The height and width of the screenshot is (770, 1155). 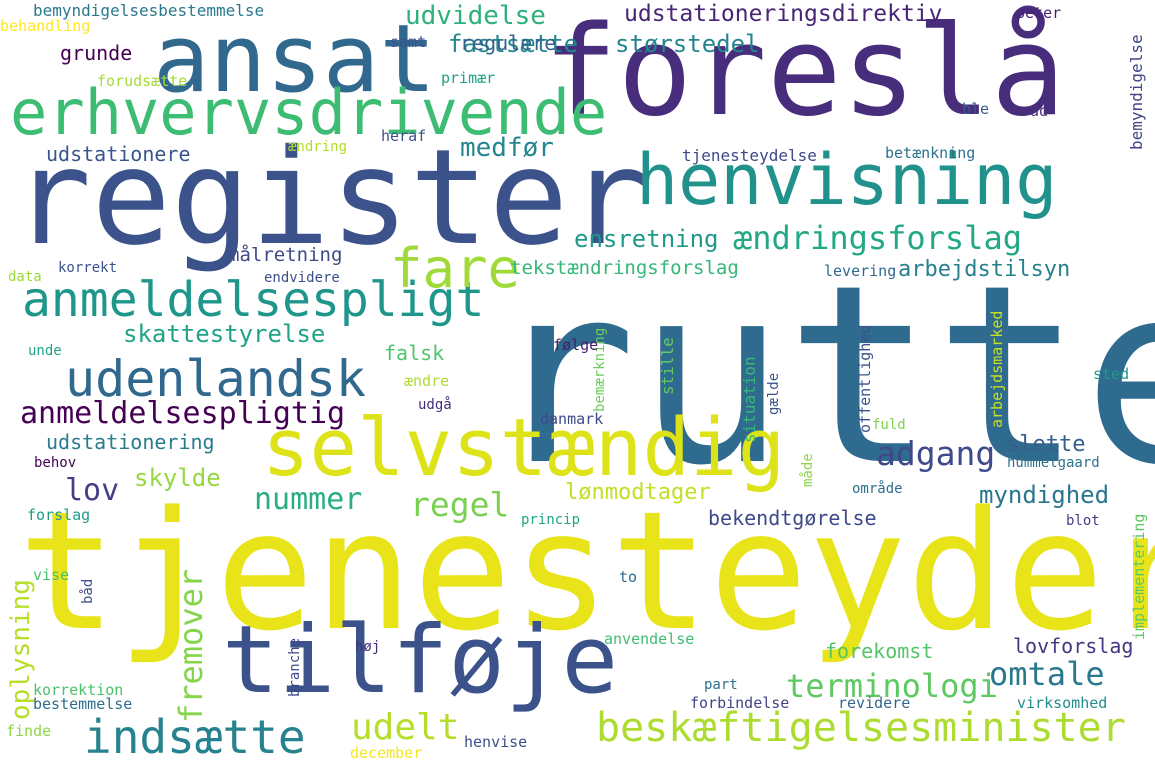 What do you see at coordinates (435, 405) in the screenshot?
I see `cloud-word: udgå` at bounding box center [435, 405].